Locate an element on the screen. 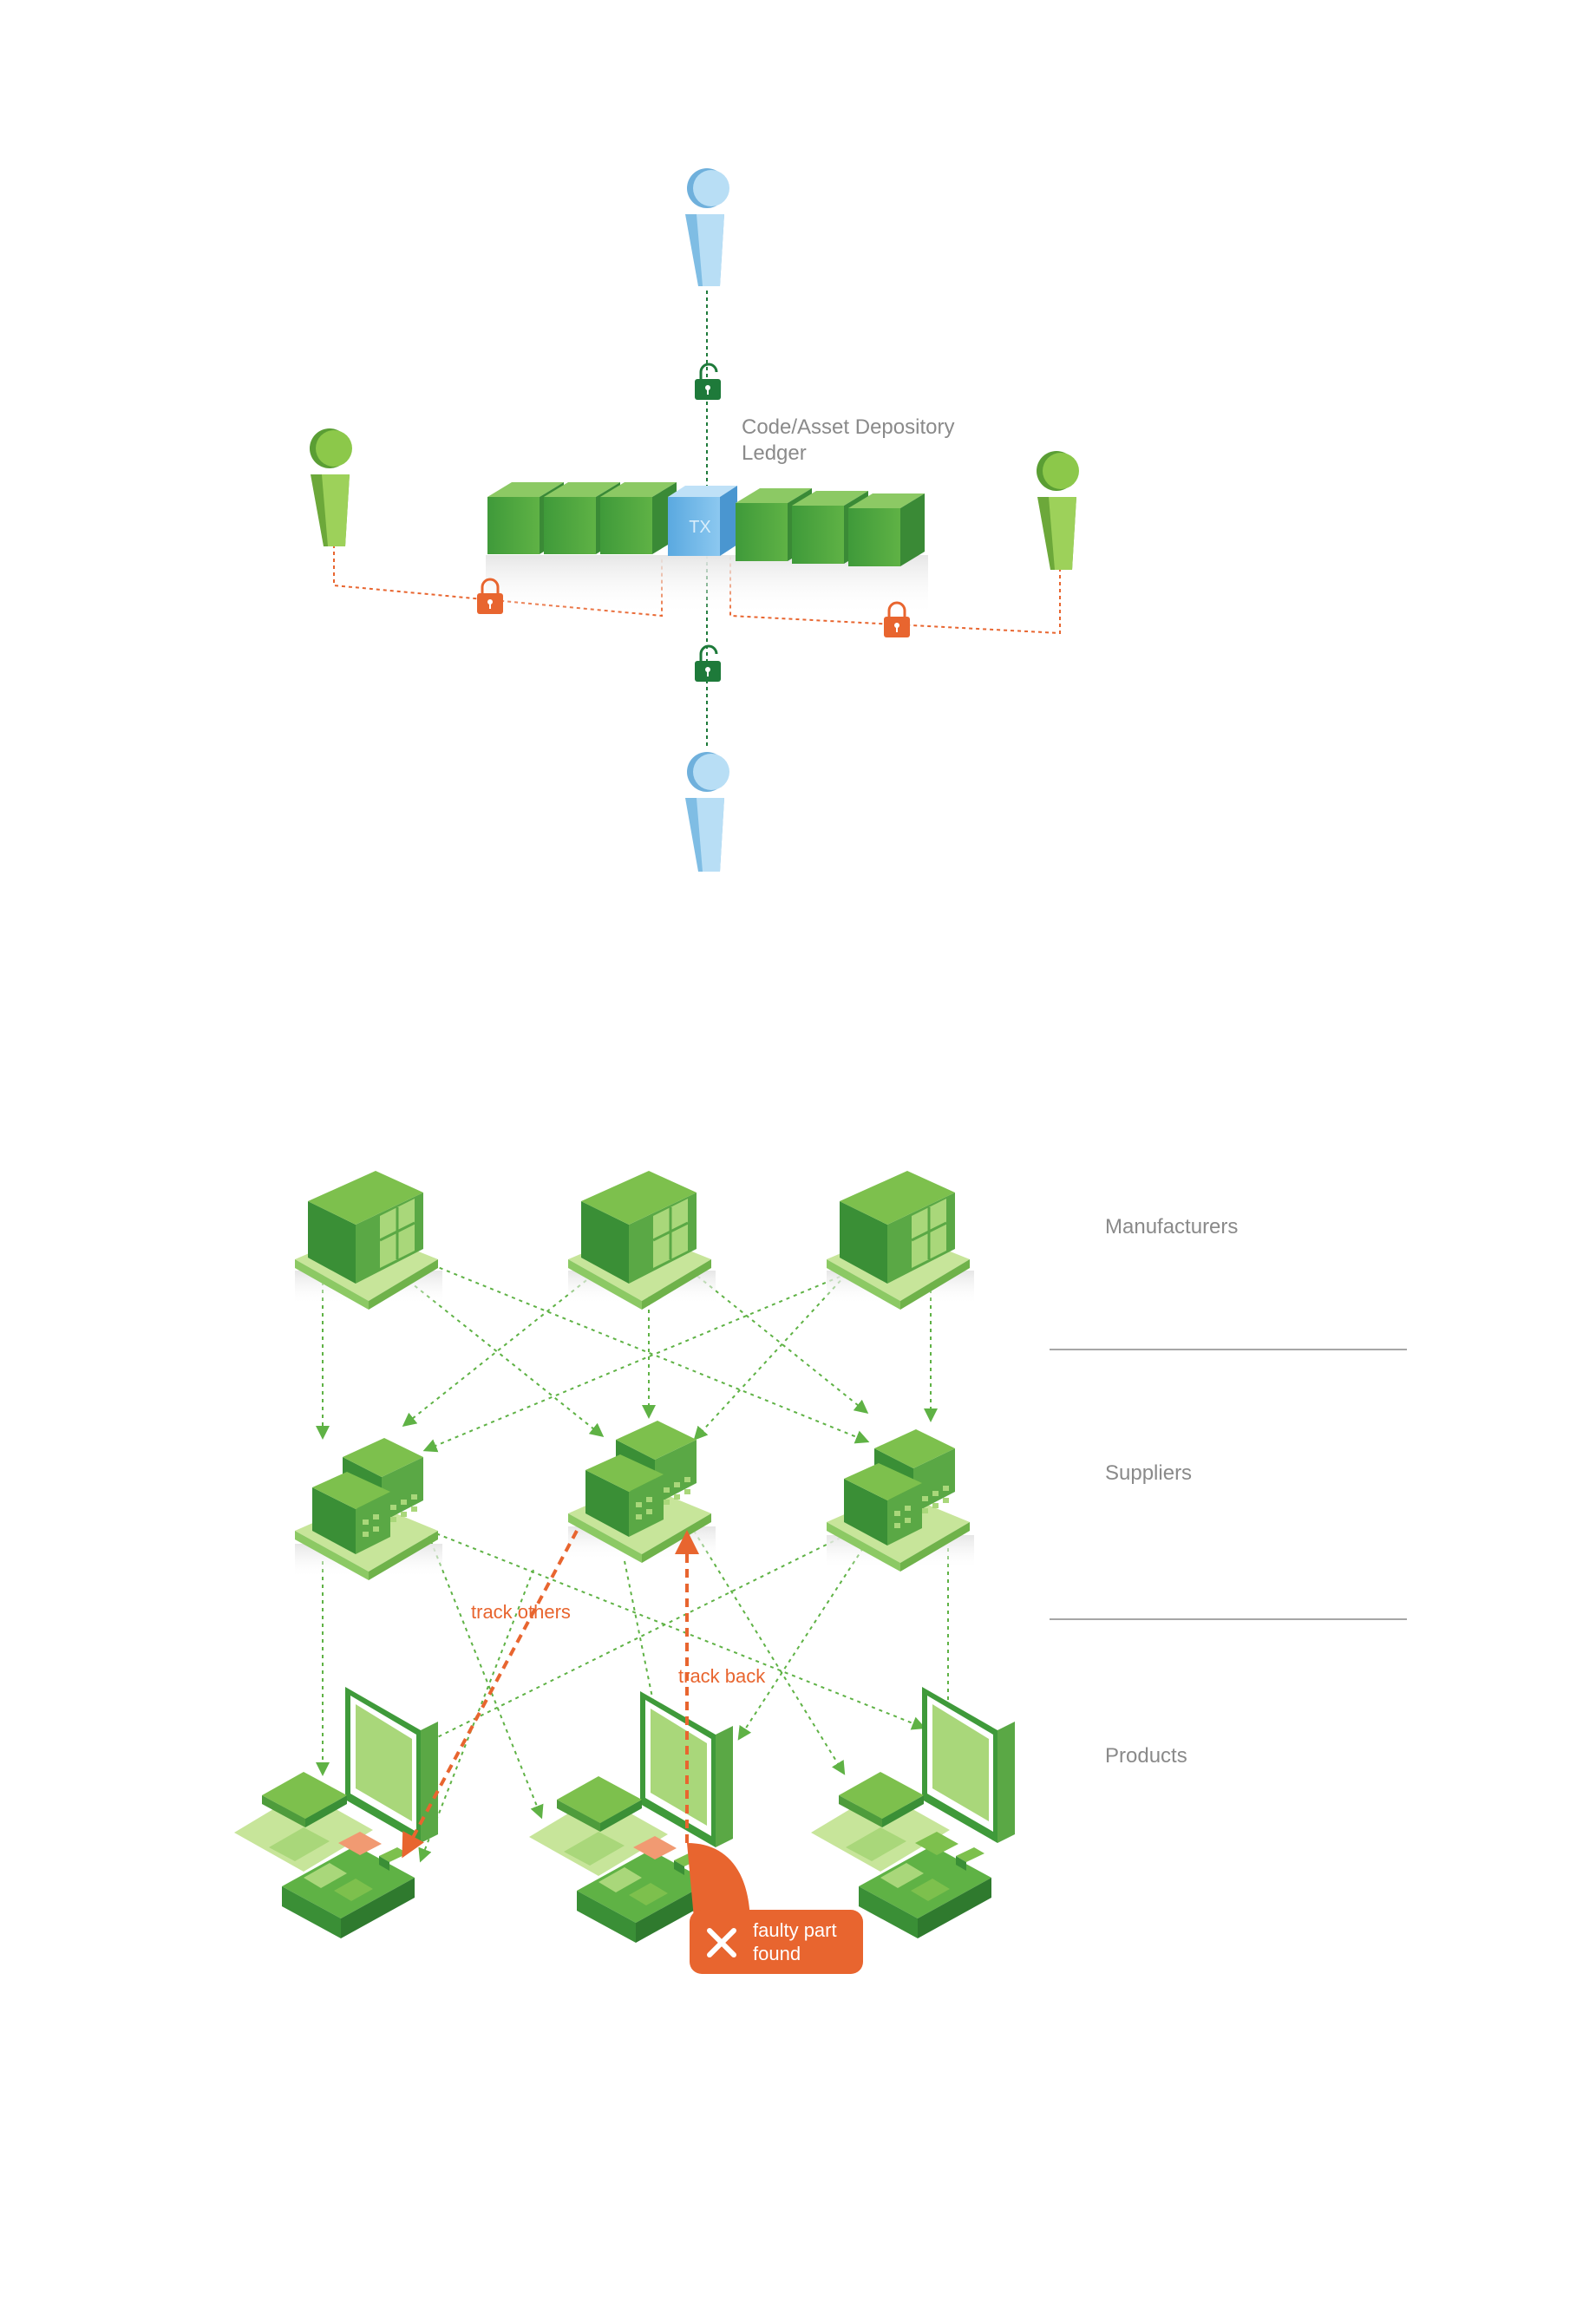 This screenshot has width=1596, height=2307. track-others-arrow is located at coordinates (490, 1694).